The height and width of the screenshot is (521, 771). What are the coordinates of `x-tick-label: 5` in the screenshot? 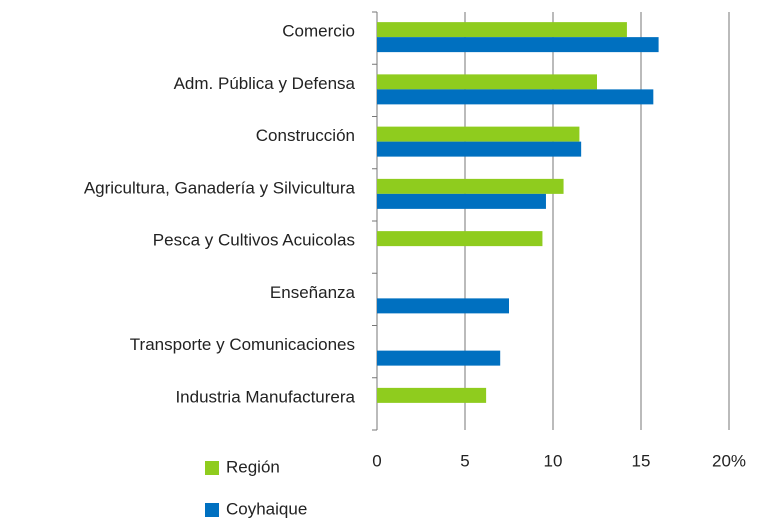 It's located at (464, 460).